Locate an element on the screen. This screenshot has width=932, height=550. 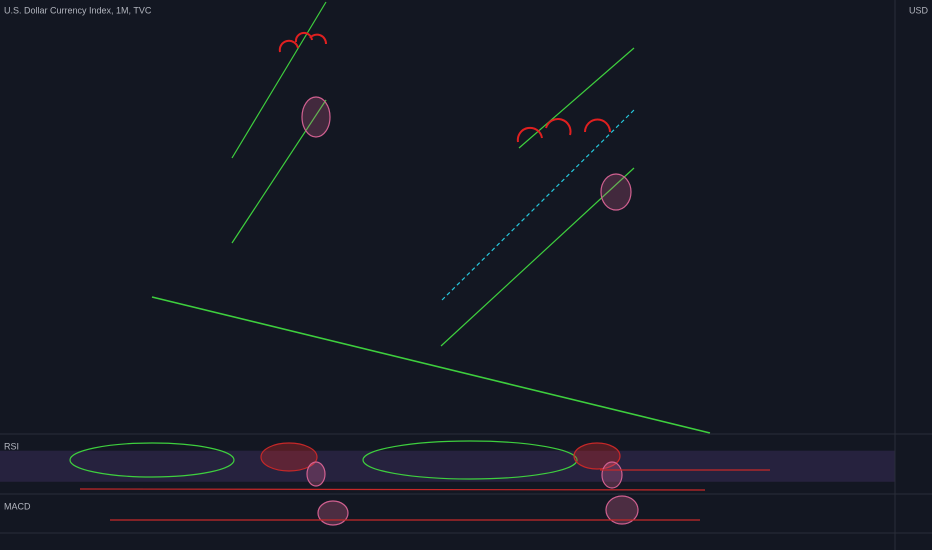
currency: USD is located at coordinates (919, 10).